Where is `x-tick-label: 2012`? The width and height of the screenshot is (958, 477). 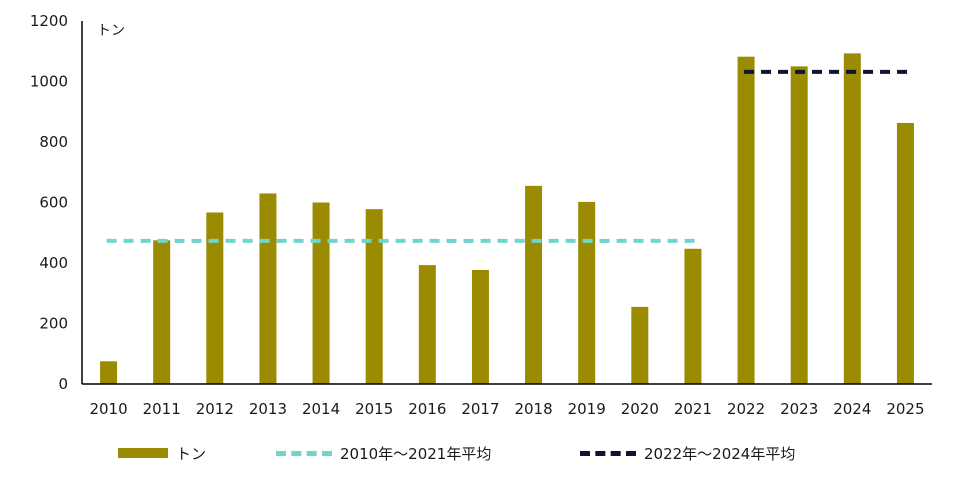
x-tick-label: 2012 is located at coordinates (215, 409).